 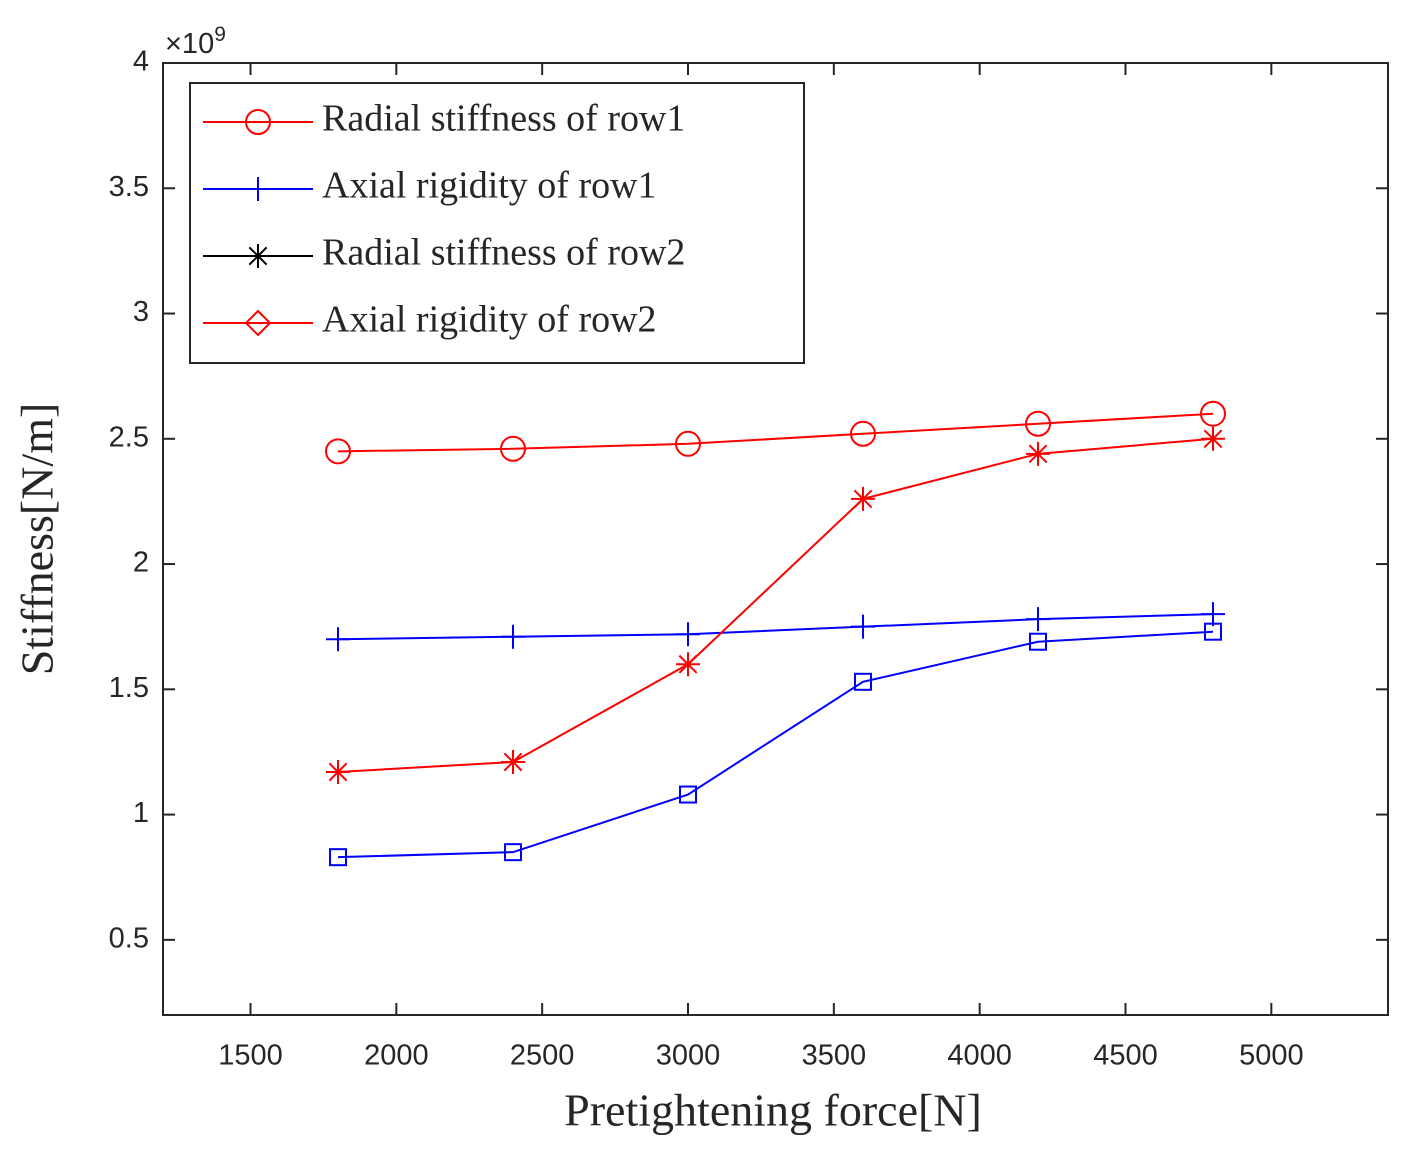 I want to click on x-axis-label: Pretightening force[N], so click(x=773, y=1110).